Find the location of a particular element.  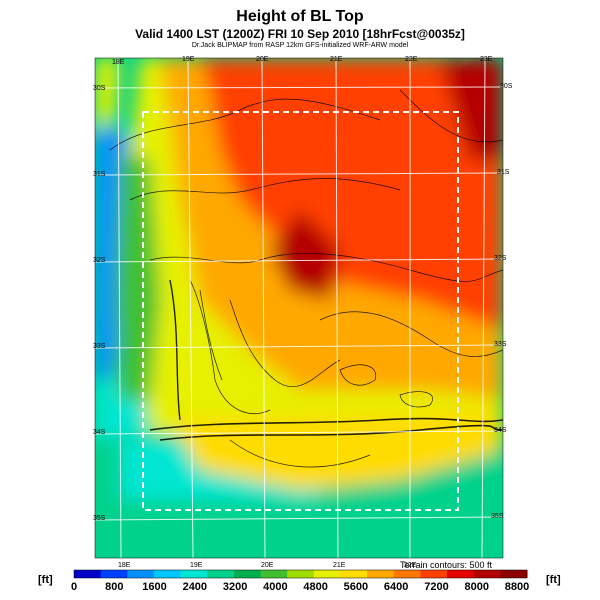

lat-label-right-33S: 33S is located at coordinates (500, 344).